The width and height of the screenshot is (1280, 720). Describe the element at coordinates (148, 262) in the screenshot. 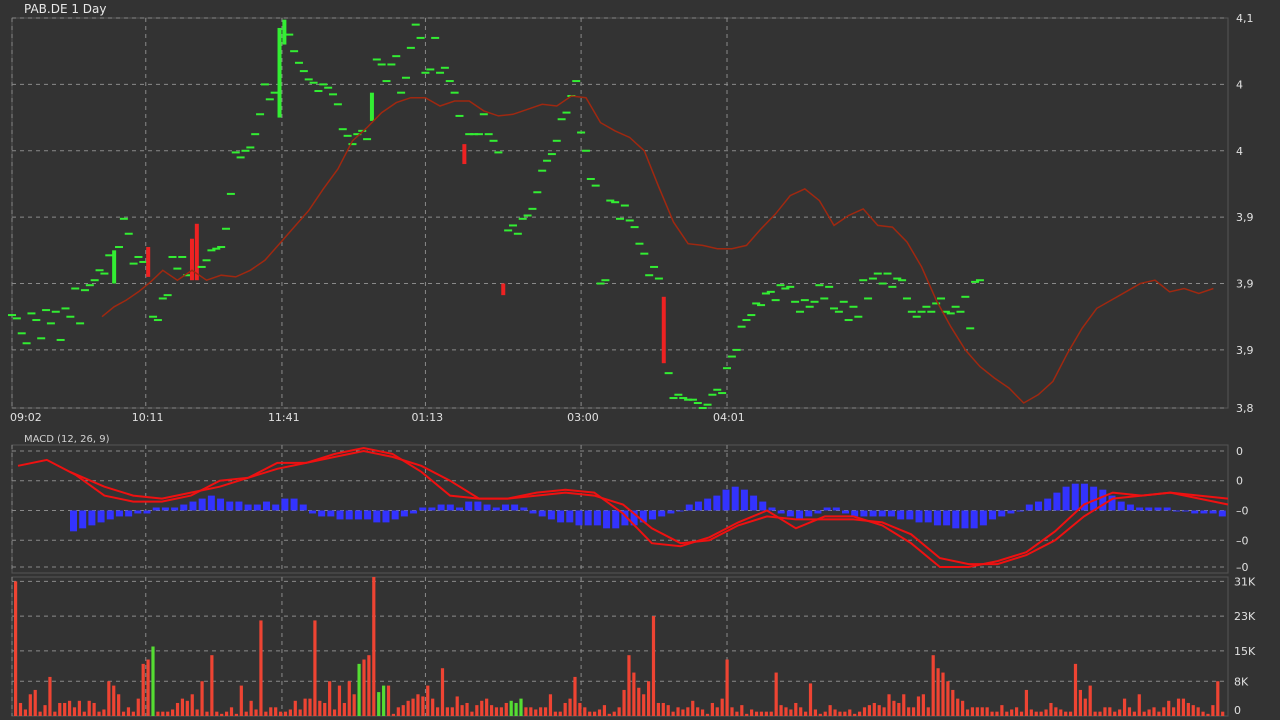

I see `candle` at that location.